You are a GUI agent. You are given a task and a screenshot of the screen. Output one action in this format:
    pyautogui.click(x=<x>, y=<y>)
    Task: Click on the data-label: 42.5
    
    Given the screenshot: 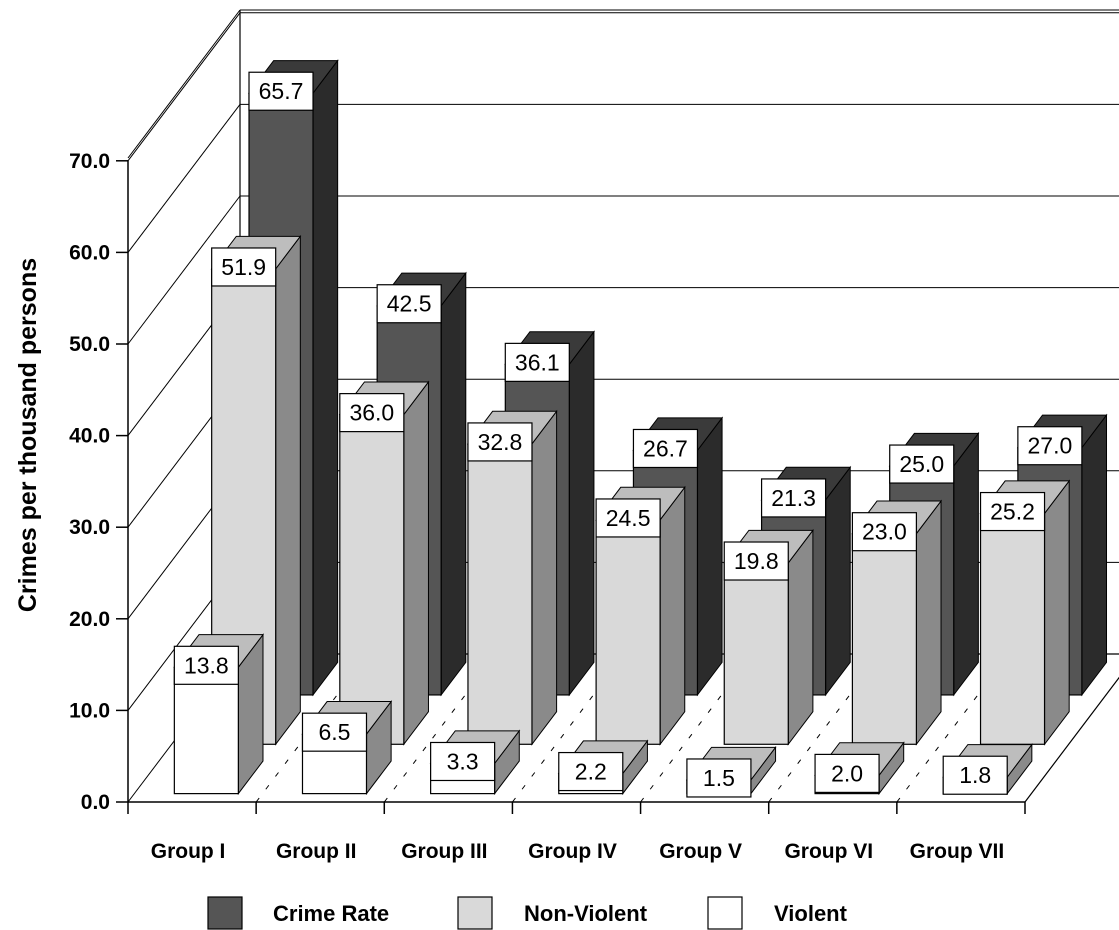 What is the action you would take?
    pyautogui.click(x=409, y=304)
    